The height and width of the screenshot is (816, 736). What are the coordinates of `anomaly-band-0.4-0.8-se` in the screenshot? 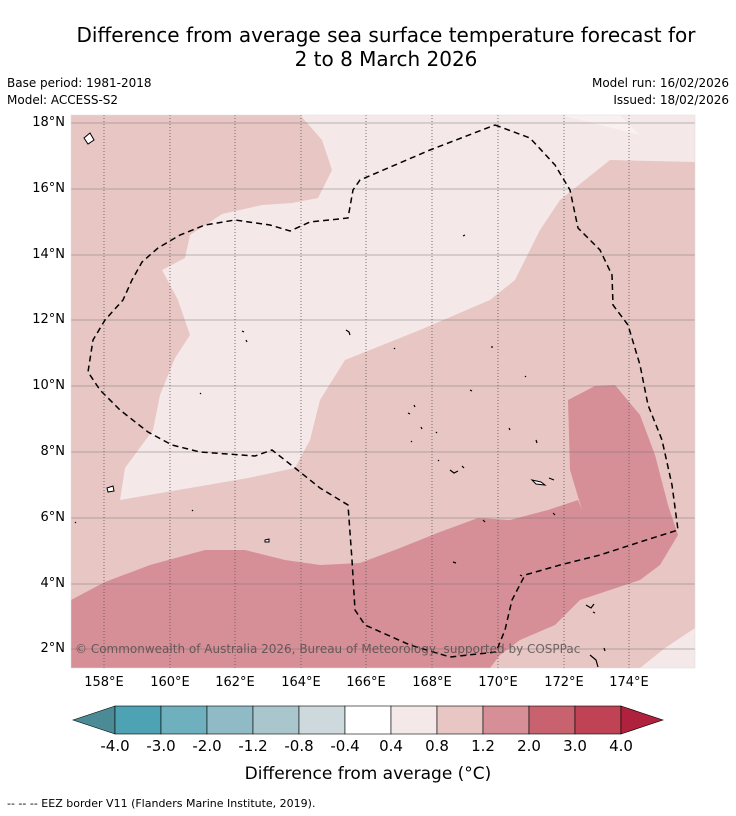 It's located at (667, 648).